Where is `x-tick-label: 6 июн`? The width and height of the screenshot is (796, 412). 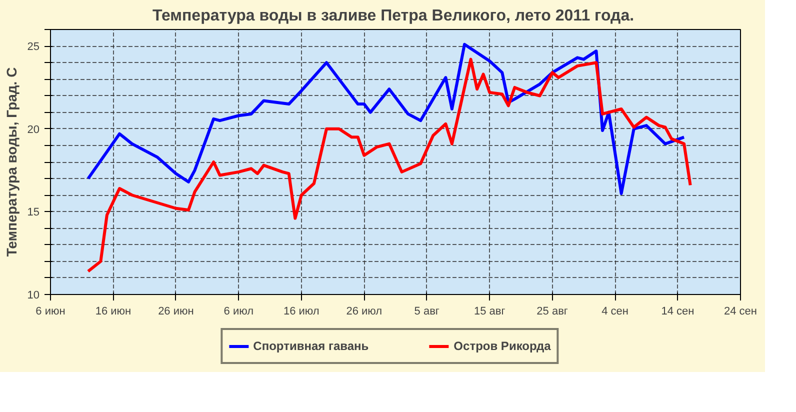 x-tick-label: 6 июн is located at coordinates (51, 312).